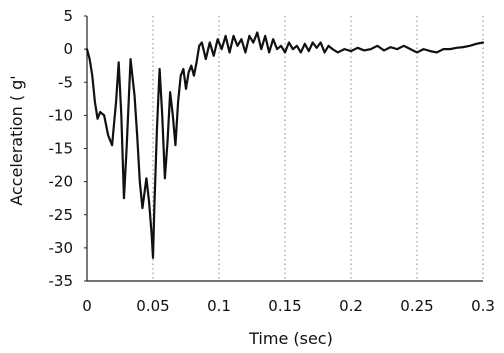  What do you see at coordinates (61, 149) in the screenshot?
I see `y-tick-label-4: -15` at bounding box center [61, 149].